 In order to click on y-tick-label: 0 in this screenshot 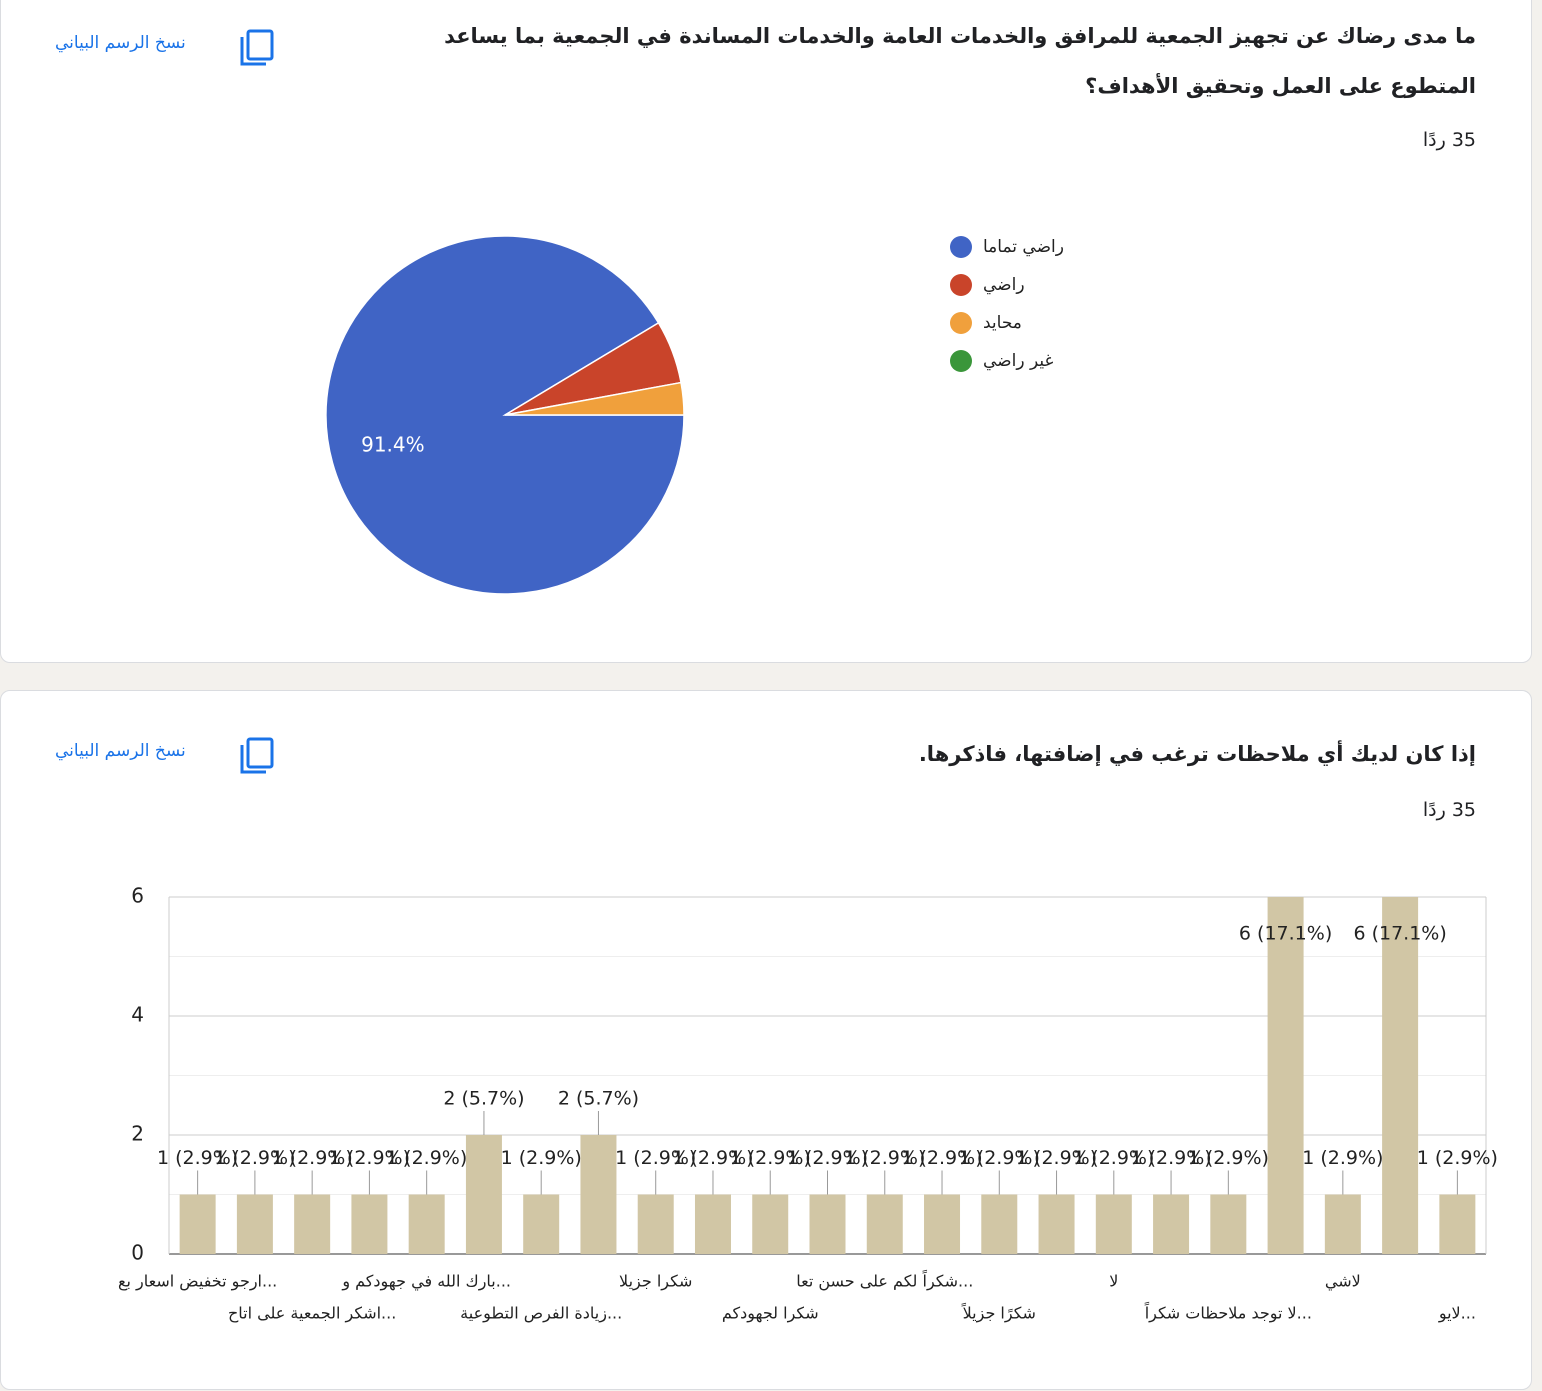, I will do `click(137, 1253)`.